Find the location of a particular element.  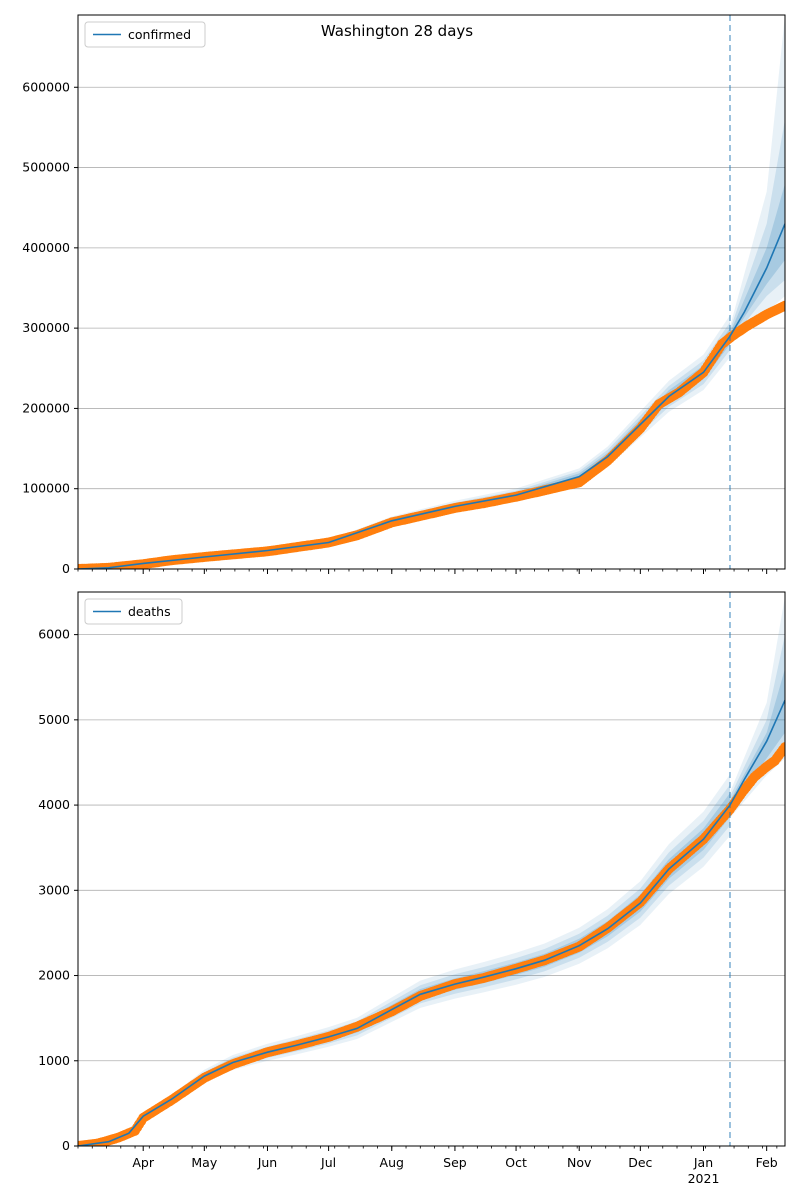

confirmed-legend-label: confirmed is located at coordinates (159, 34).